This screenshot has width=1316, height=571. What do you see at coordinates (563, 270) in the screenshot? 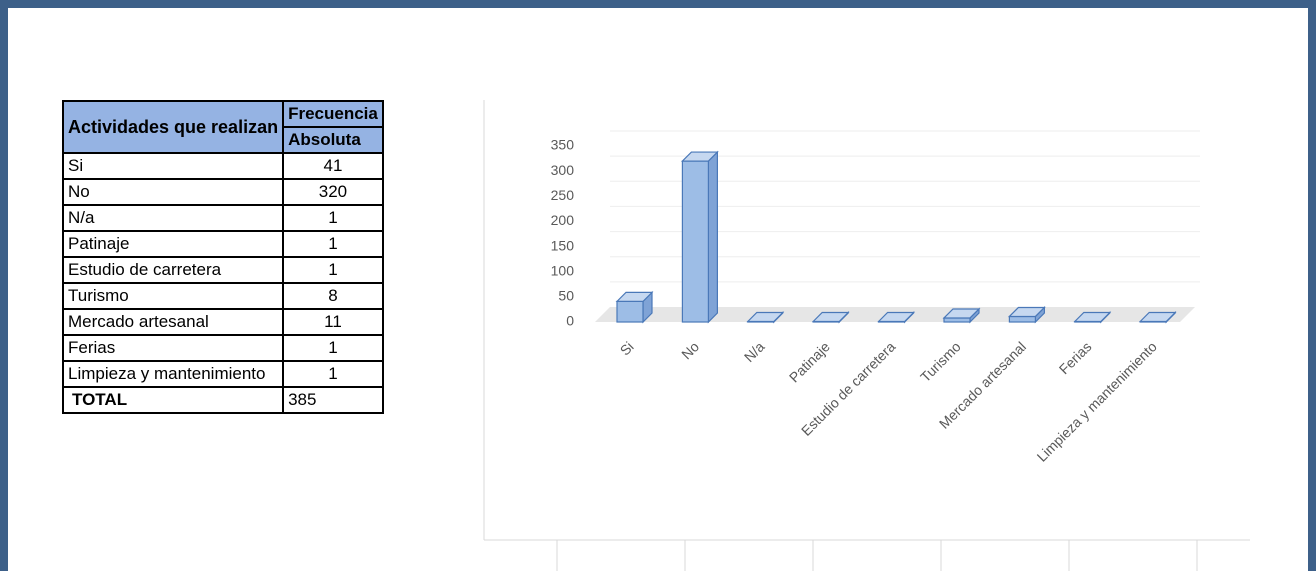
I see `y-tick-label: 100` at bounding box center [563, 270].